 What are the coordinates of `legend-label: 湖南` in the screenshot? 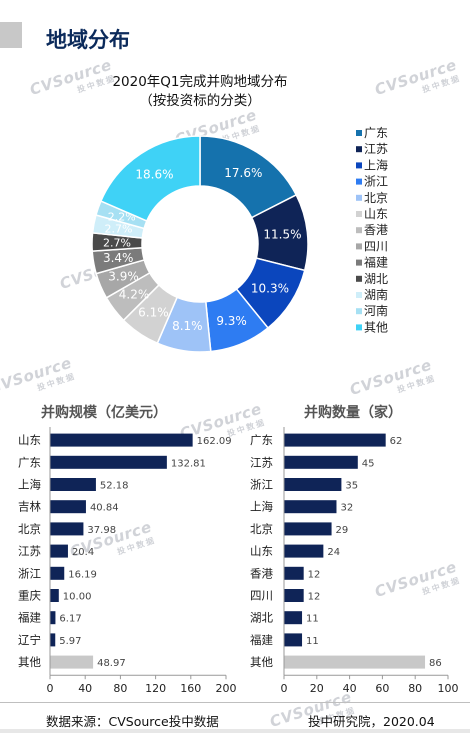 It's located at (376, 294).